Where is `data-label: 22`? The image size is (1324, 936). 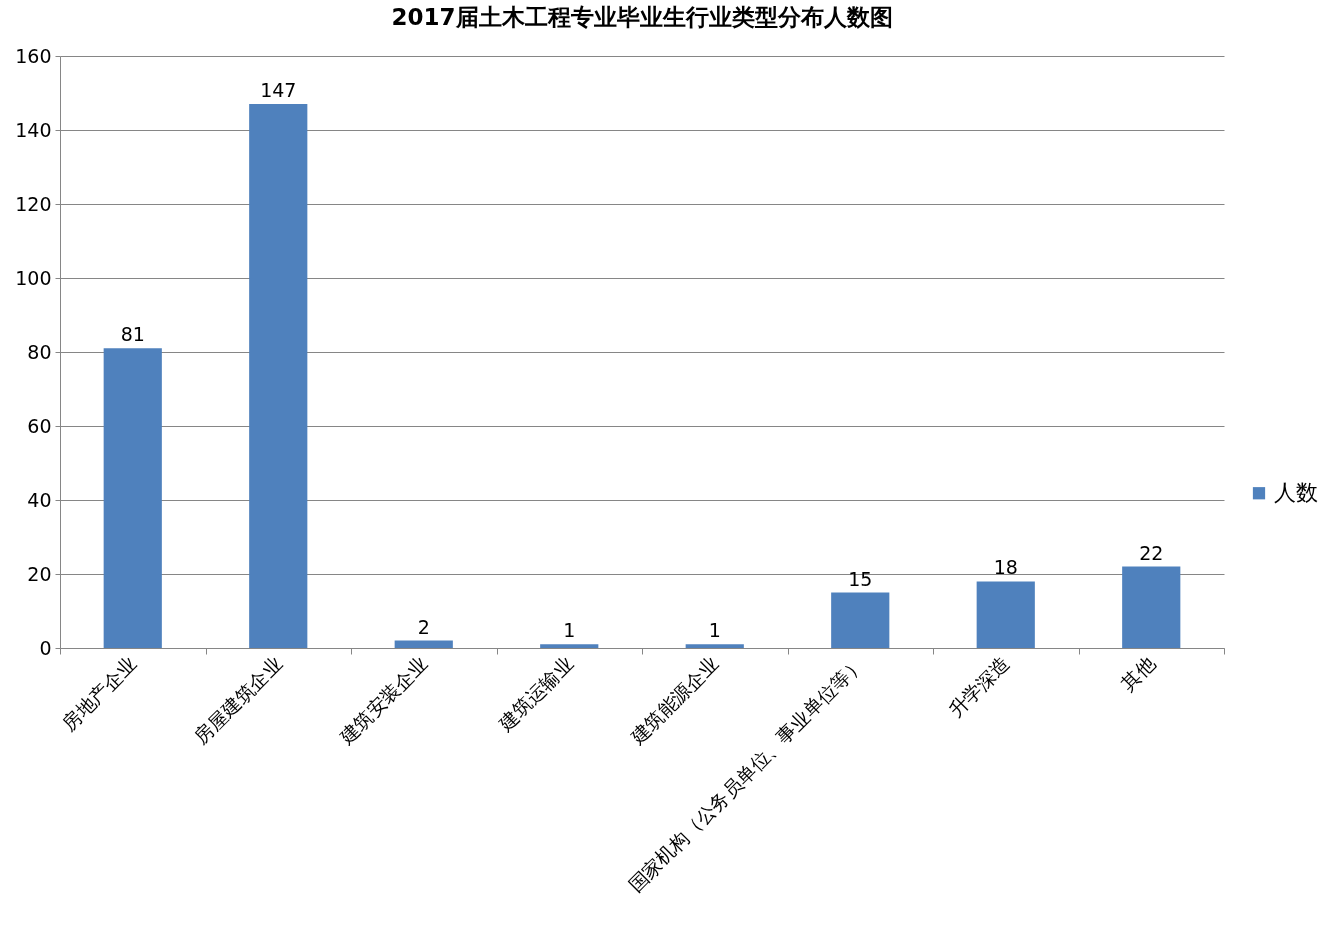
data-label: 22 is located at coordinates (1151, 552).